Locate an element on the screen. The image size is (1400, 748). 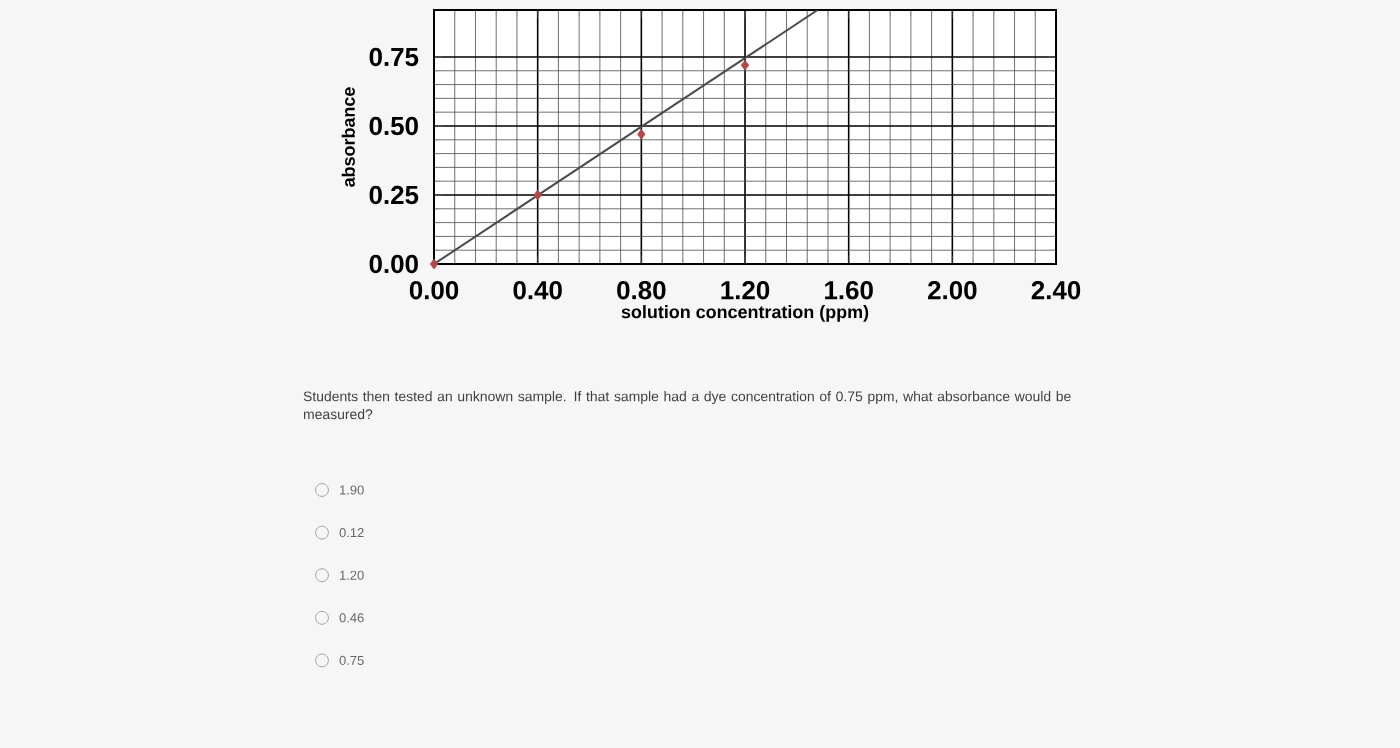
y-axis-title: absorbance is located at coordinates (348, 137).